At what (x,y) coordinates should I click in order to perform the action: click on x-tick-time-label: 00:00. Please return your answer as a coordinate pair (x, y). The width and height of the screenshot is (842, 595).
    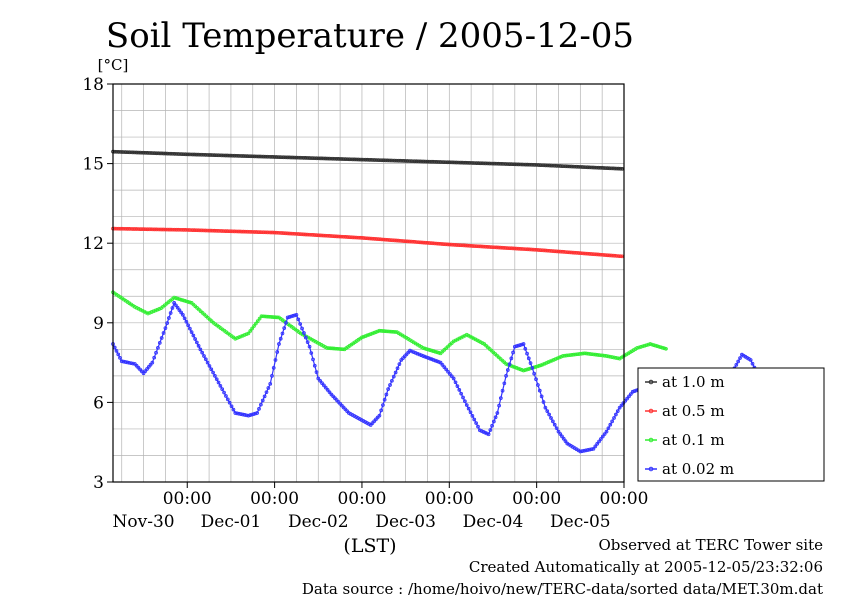
    Looking at the image, I should click on (536, 499).